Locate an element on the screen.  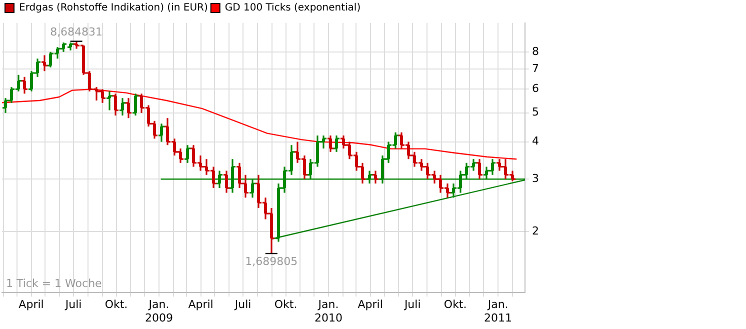
x-tick-label: Jan. 2011 is located at coordinates (498, 311).